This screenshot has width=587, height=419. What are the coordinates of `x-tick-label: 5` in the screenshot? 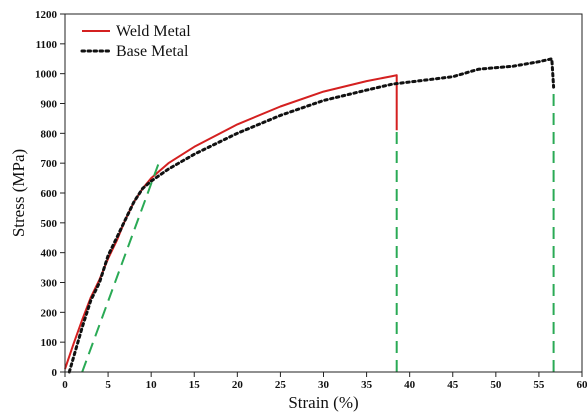 It's located at (108, 385).